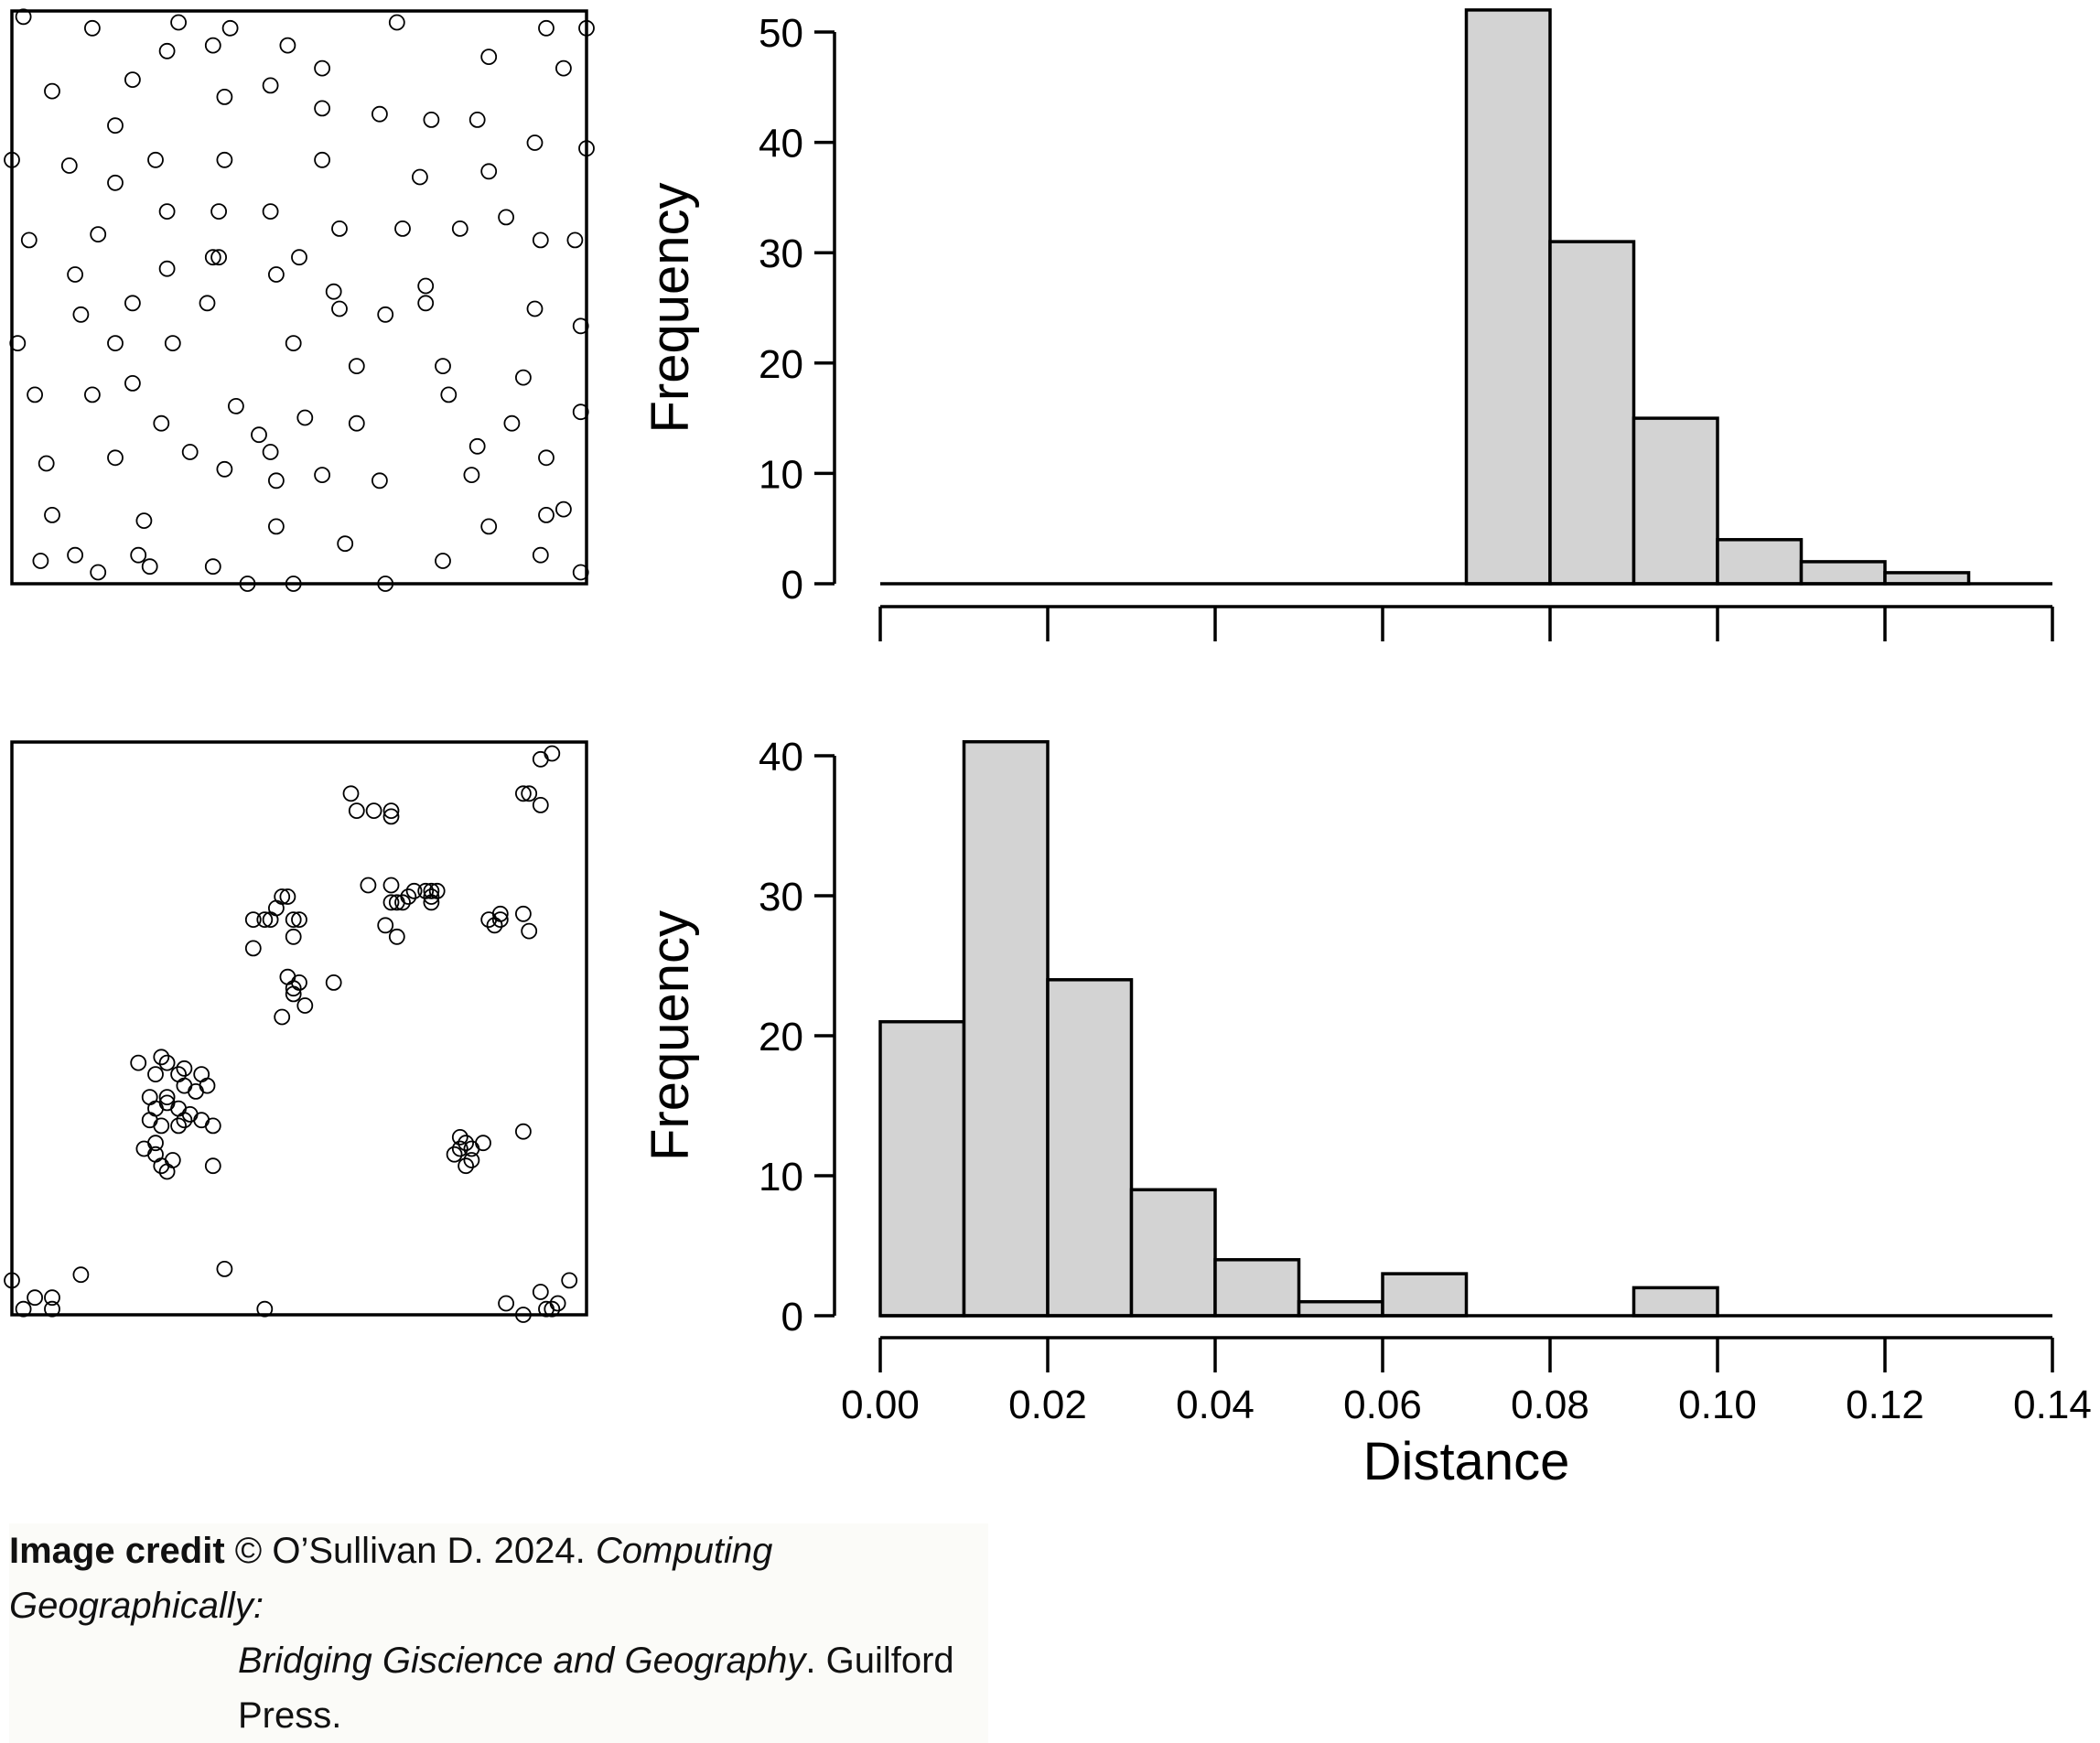 The width and height of the screenshot is (2100, 1743). Describe the element at coordinates (781, 144) in the screenshot. I see `y-tick-label: 40` at that location.